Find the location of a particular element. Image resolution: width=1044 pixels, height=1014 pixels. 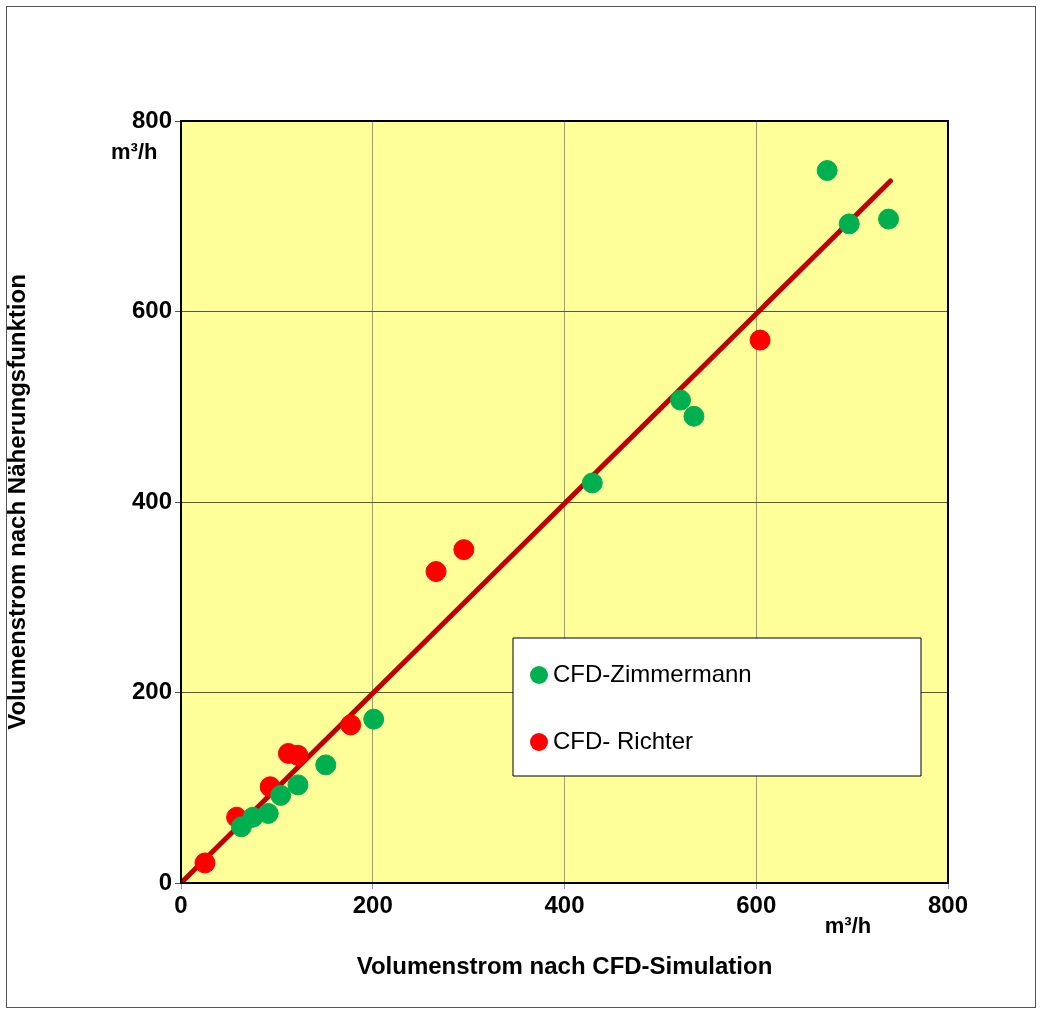

y-tick-label: 200 is located at coordinates (151, 691).